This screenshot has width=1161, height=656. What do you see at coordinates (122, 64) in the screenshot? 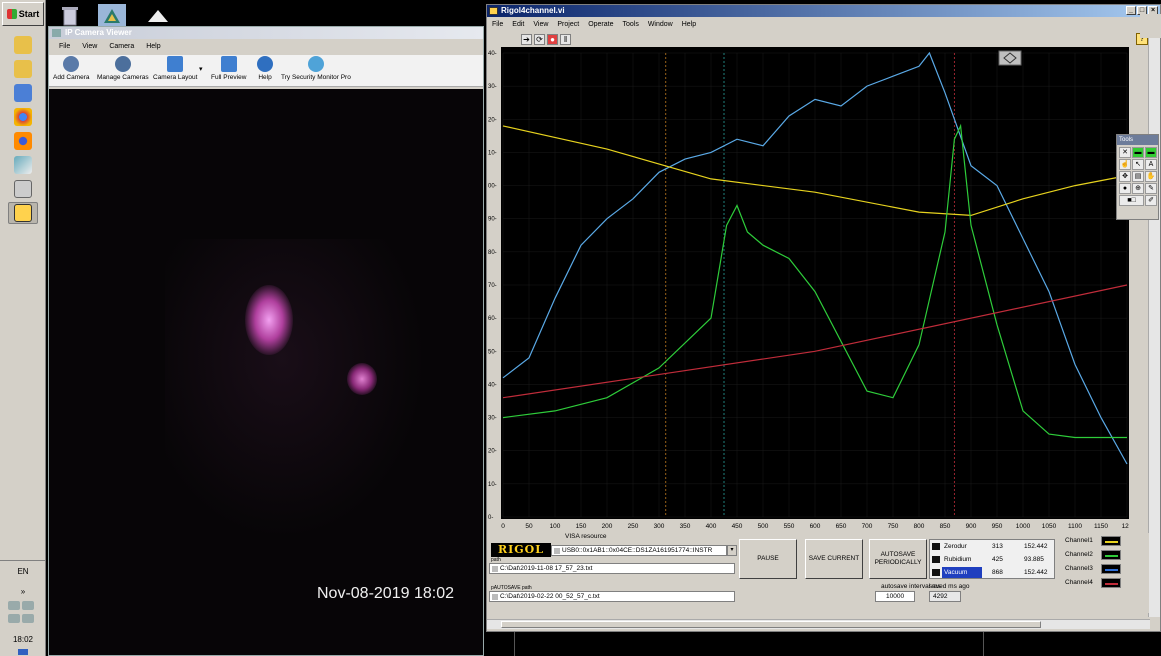
I see `manage-cameras-icon` at bounding box center [122, 64].